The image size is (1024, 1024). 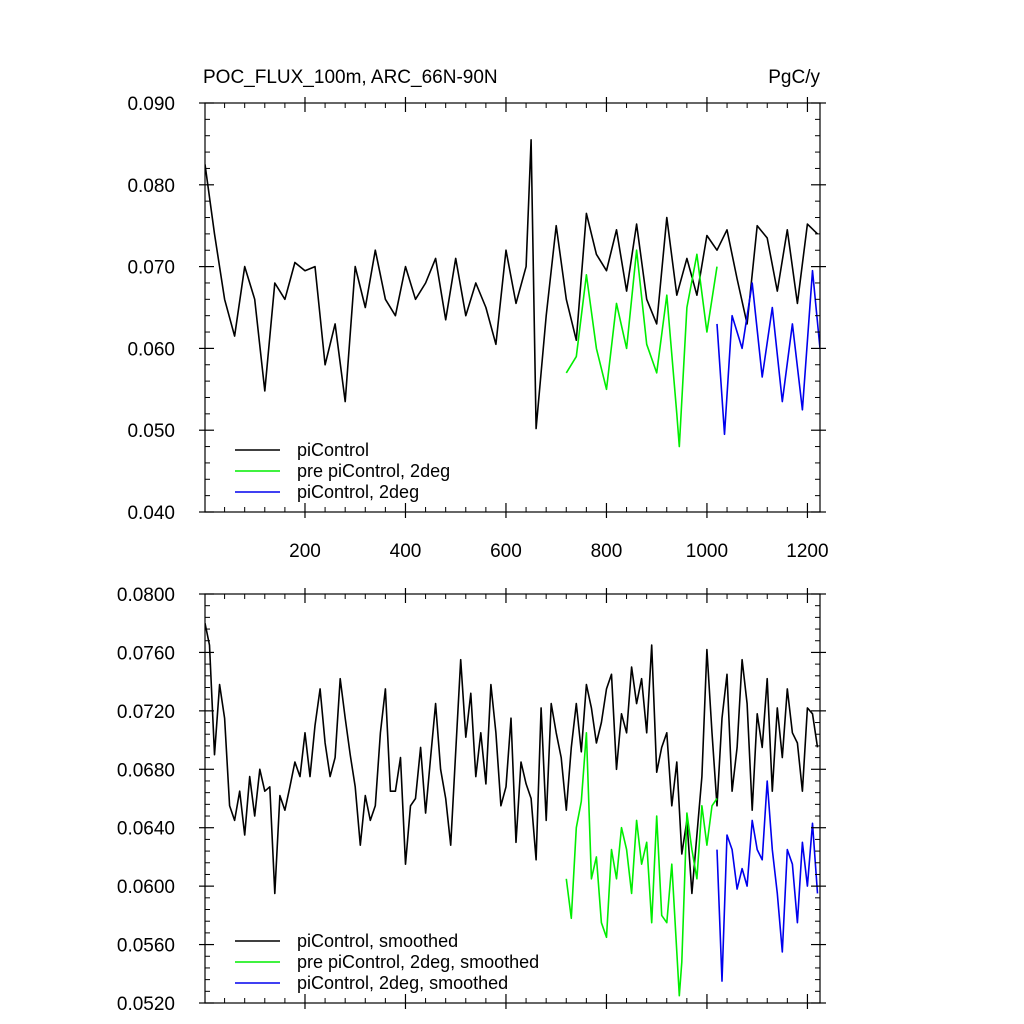 I want to click on legend-label-2: piControl, 2deg, so click(x=358, y=492).